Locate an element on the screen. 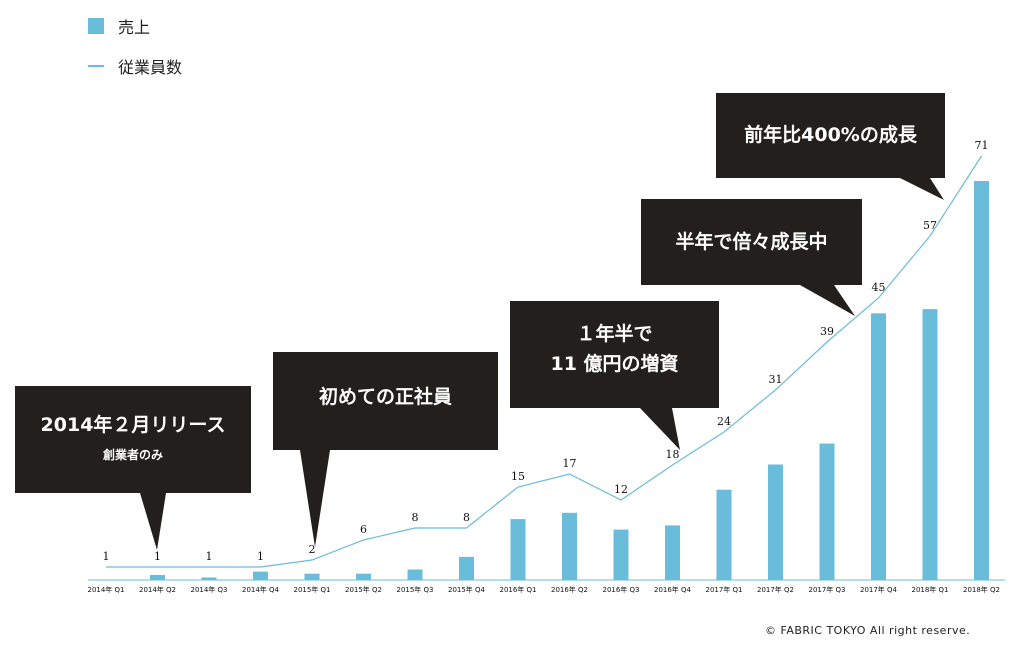 The height and width of the screenshot is (648, 1024). callout-first-employee-pointer is located at coordinates (315, 498).